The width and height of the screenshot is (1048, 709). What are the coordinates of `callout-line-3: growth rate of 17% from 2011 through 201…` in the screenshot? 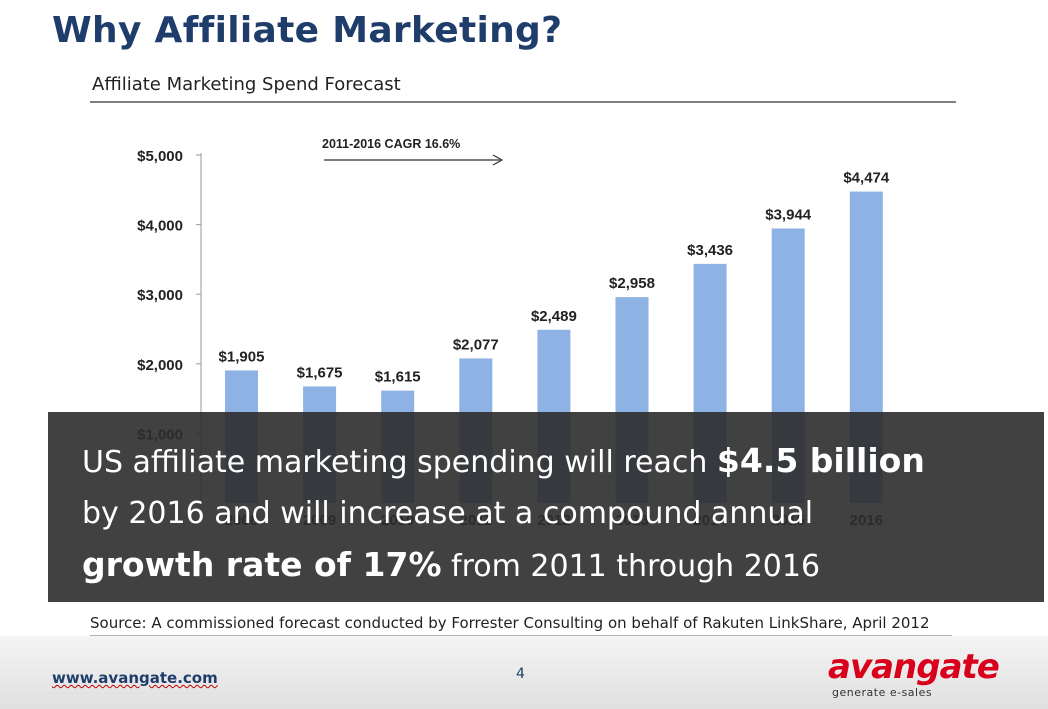 It's located at (563, 565).